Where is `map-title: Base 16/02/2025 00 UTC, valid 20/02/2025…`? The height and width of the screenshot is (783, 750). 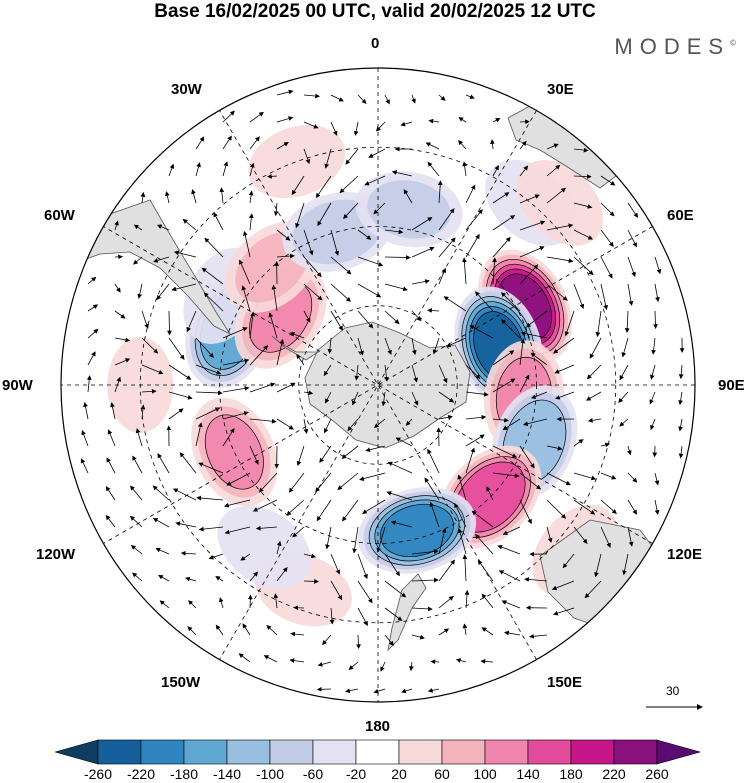 map-title: Base 16/02/2025 00 UTC, valid 20/02/2025… is located at coordinates (375, 11).